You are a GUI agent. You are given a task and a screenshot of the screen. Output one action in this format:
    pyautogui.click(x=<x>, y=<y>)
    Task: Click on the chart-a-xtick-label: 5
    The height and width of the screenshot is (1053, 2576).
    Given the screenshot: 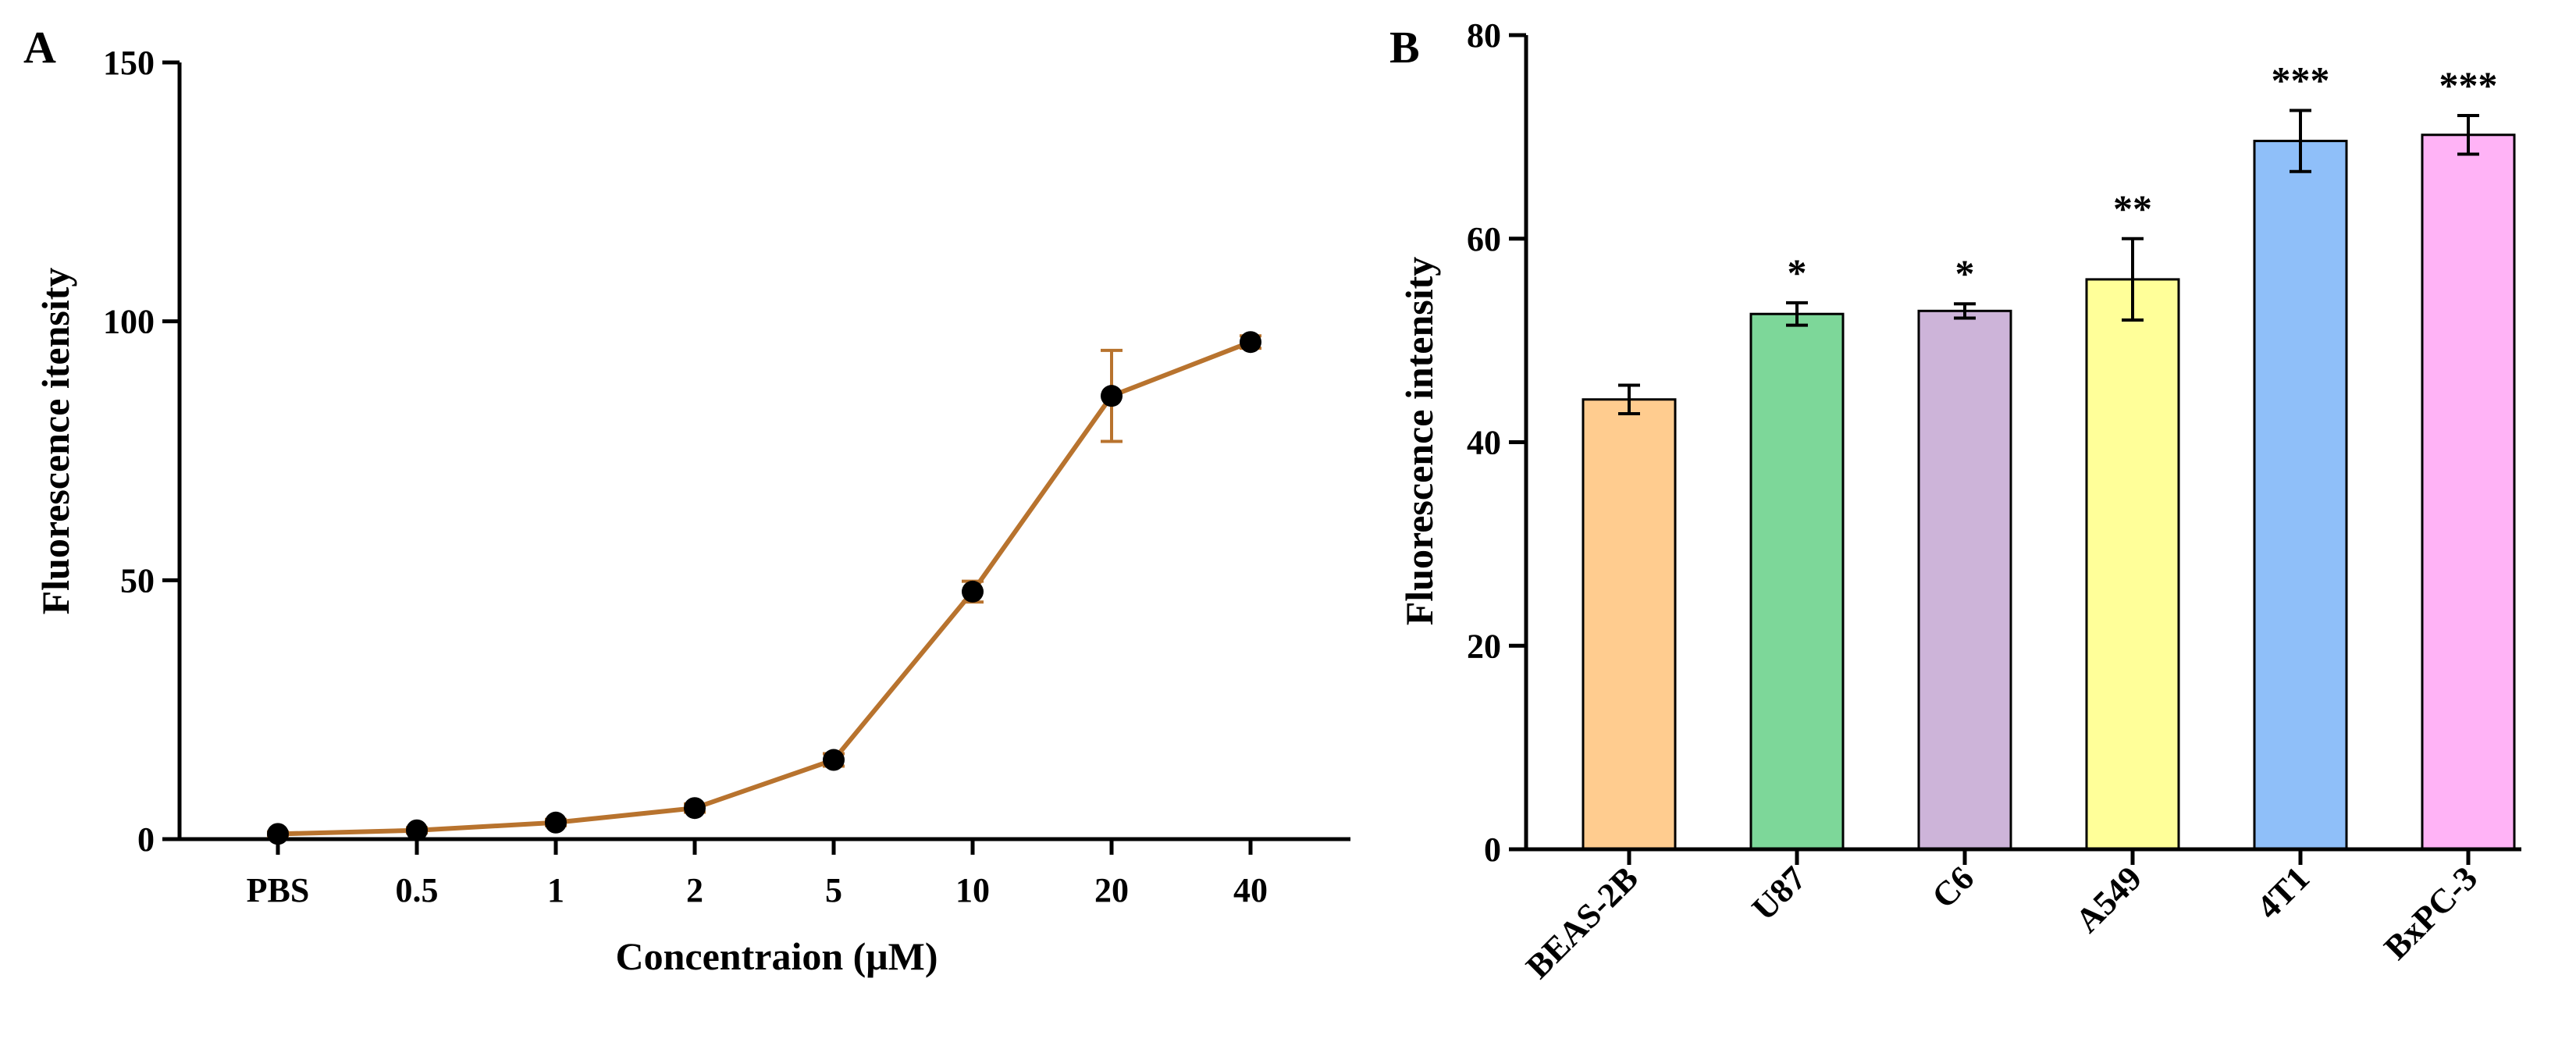 What is the action you would take?
    pyautogui.click(x=833, y=890)
    